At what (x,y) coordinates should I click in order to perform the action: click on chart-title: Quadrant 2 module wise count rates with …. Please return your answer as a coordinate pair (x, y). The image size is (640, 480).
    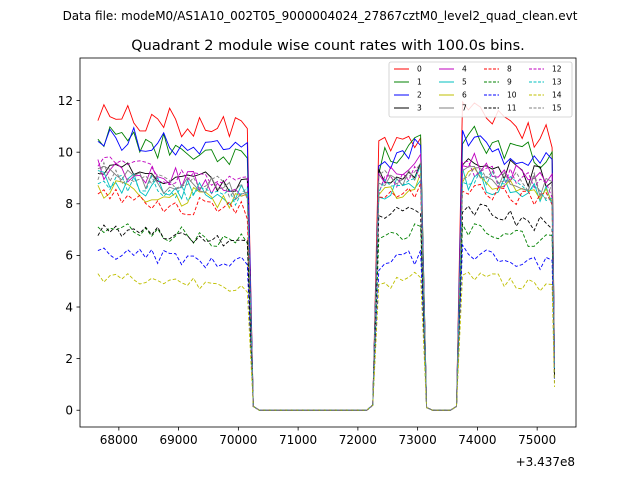
    Looking at the image, I should click on (328, 46).